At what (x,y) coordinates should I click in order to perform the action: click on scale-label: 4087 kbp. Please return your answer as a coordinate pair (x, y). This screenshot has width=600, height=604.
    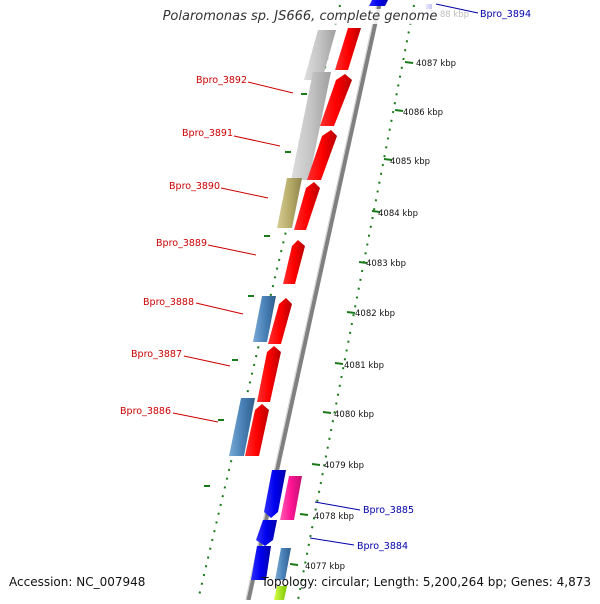
    Looking at the image, I should click on (436, 64).